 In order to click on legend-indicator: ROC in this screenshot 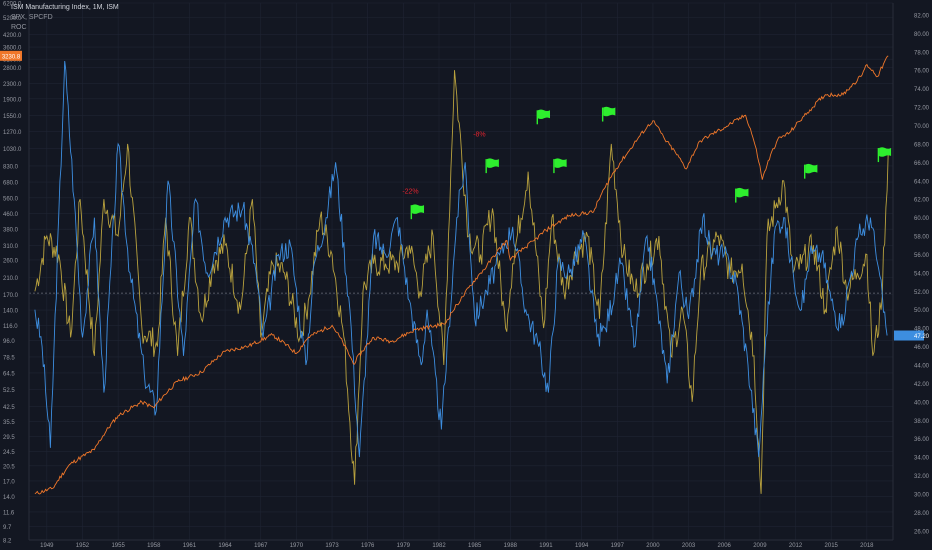, I will do `click(19, 27)`.